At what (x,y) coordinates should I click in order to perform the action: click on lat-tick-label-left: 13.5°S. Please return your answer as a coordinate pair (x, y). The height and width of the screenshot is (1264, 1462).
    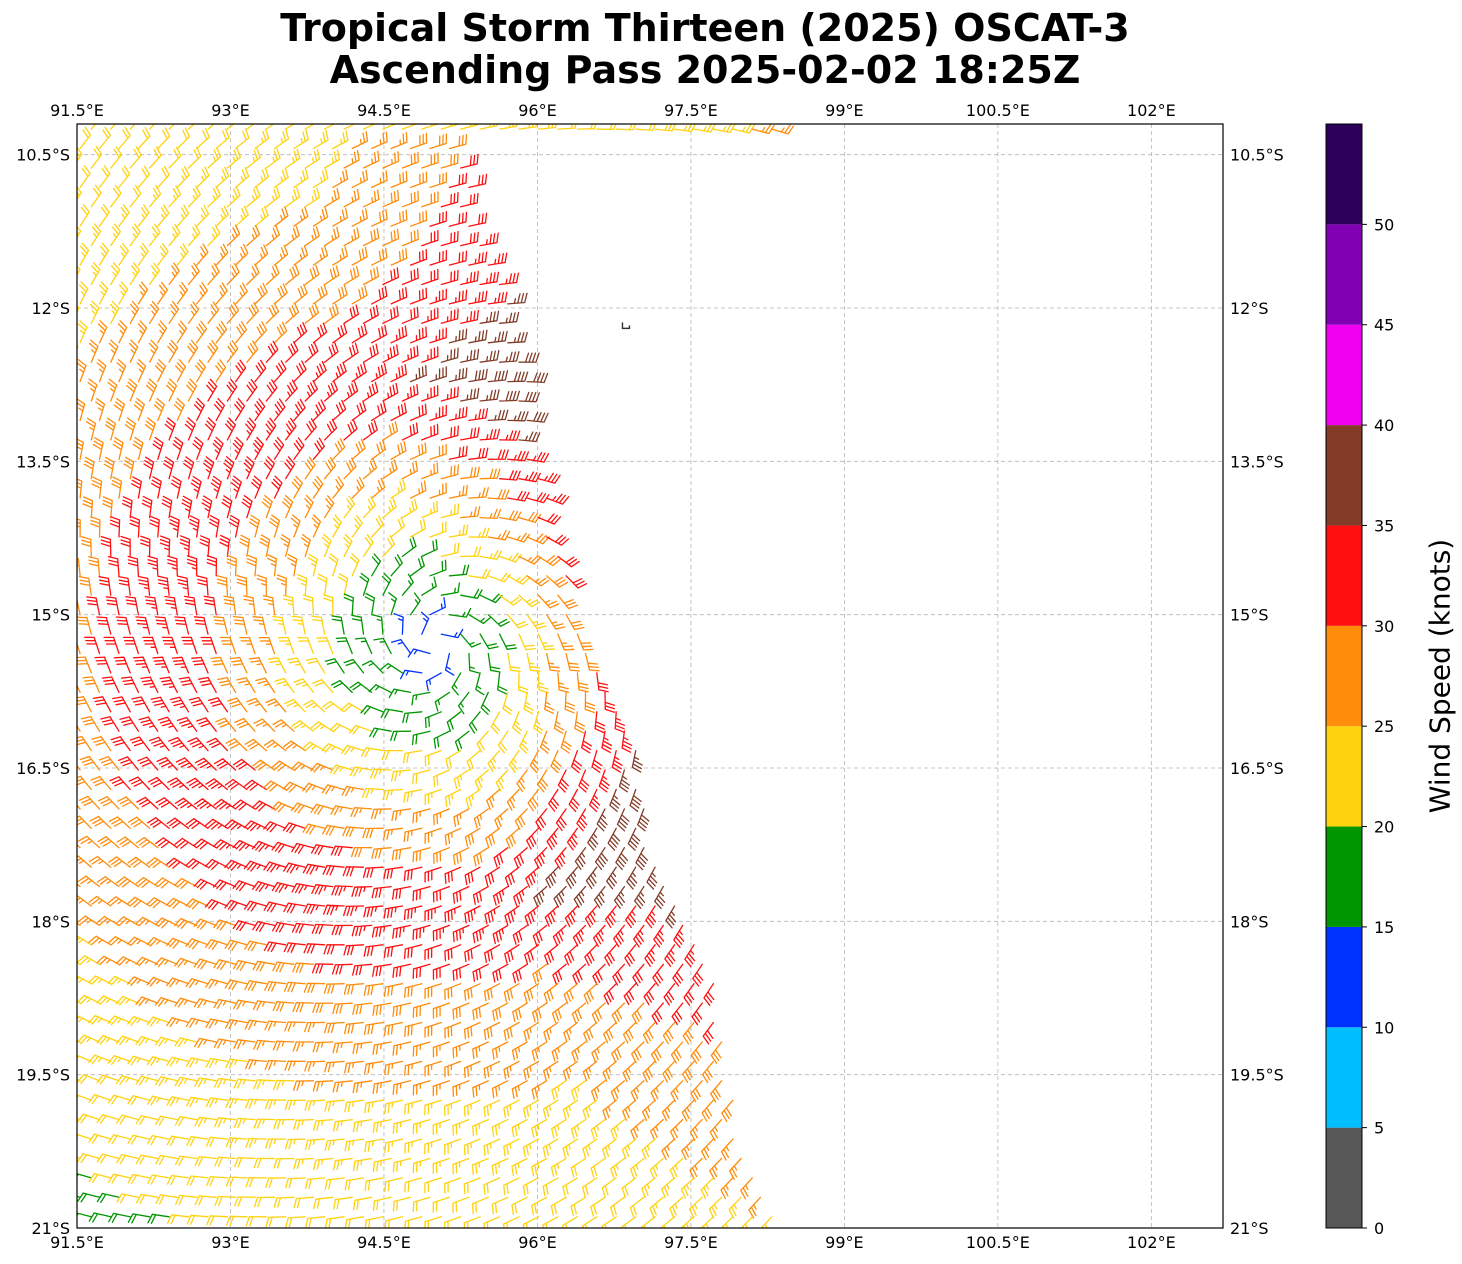
    Looking at the image, I should click on (43, 461).